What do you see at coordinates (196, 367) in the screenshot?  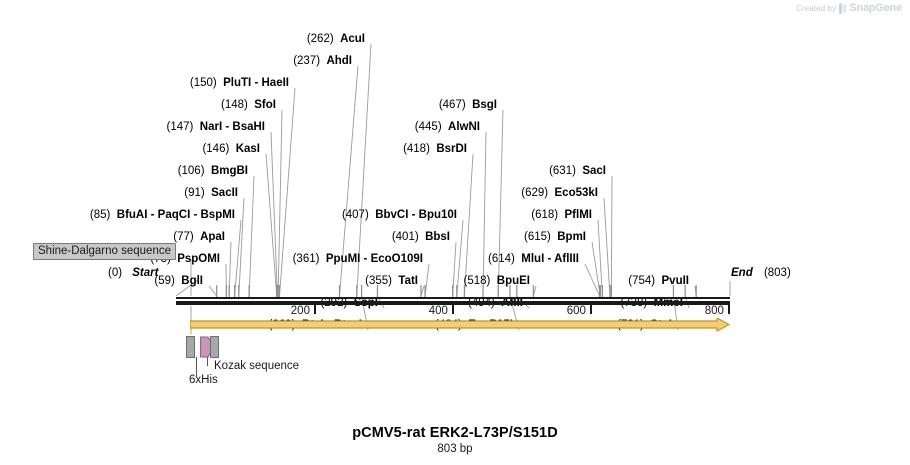 I see `6xhis-leader-tick` at bounding box center [196, 367].